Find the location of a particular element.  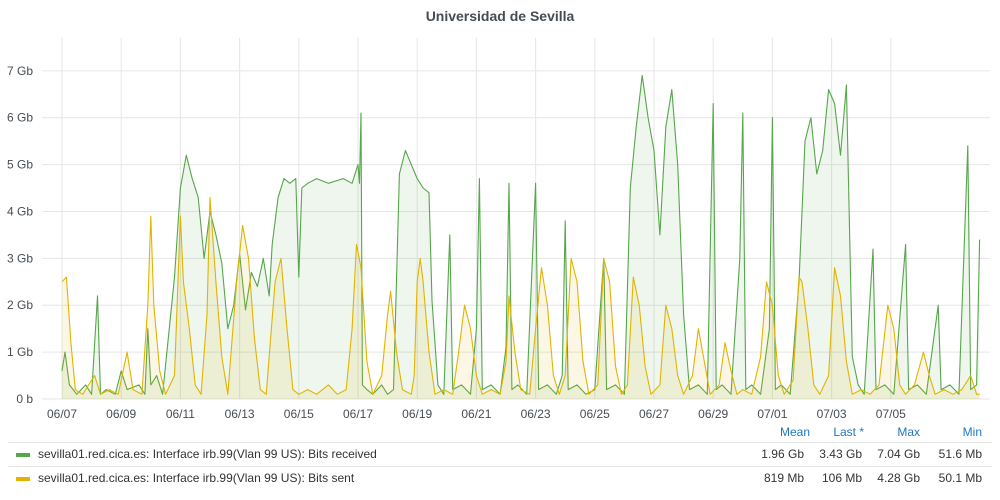

legend-min-value: 50.1 Mb is located at coordinates (960, 478).